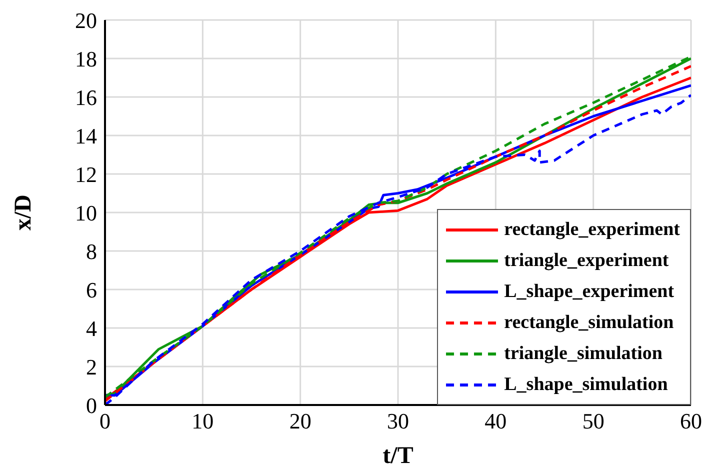  What do you see at coordinates (589, 323) in the screenshot?
I see `legend-label: rectangle_simulation` at bounding box center [589, 323].